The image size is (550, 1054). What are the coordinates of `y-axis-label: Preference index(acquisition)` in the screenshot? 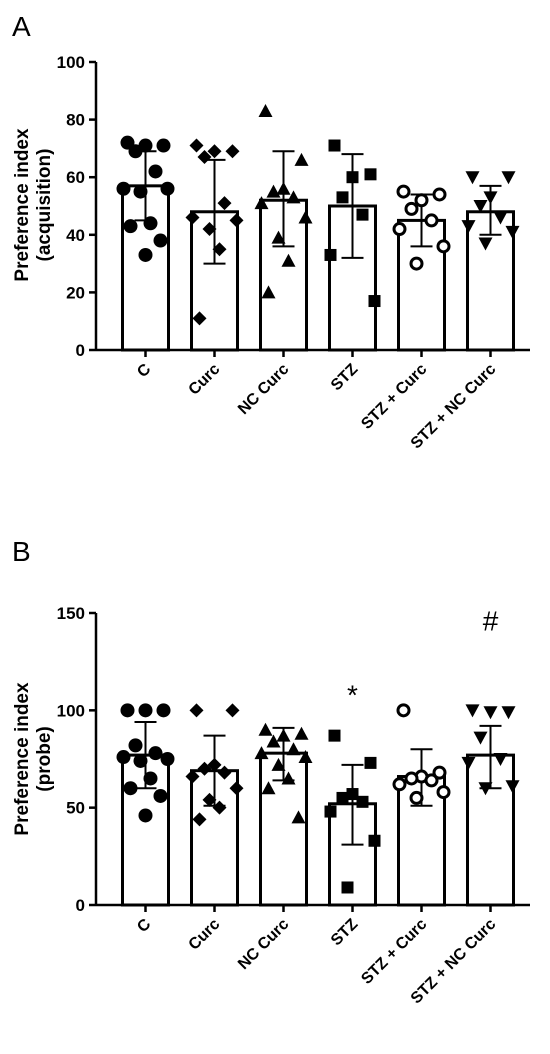 It's located at (33, 205).